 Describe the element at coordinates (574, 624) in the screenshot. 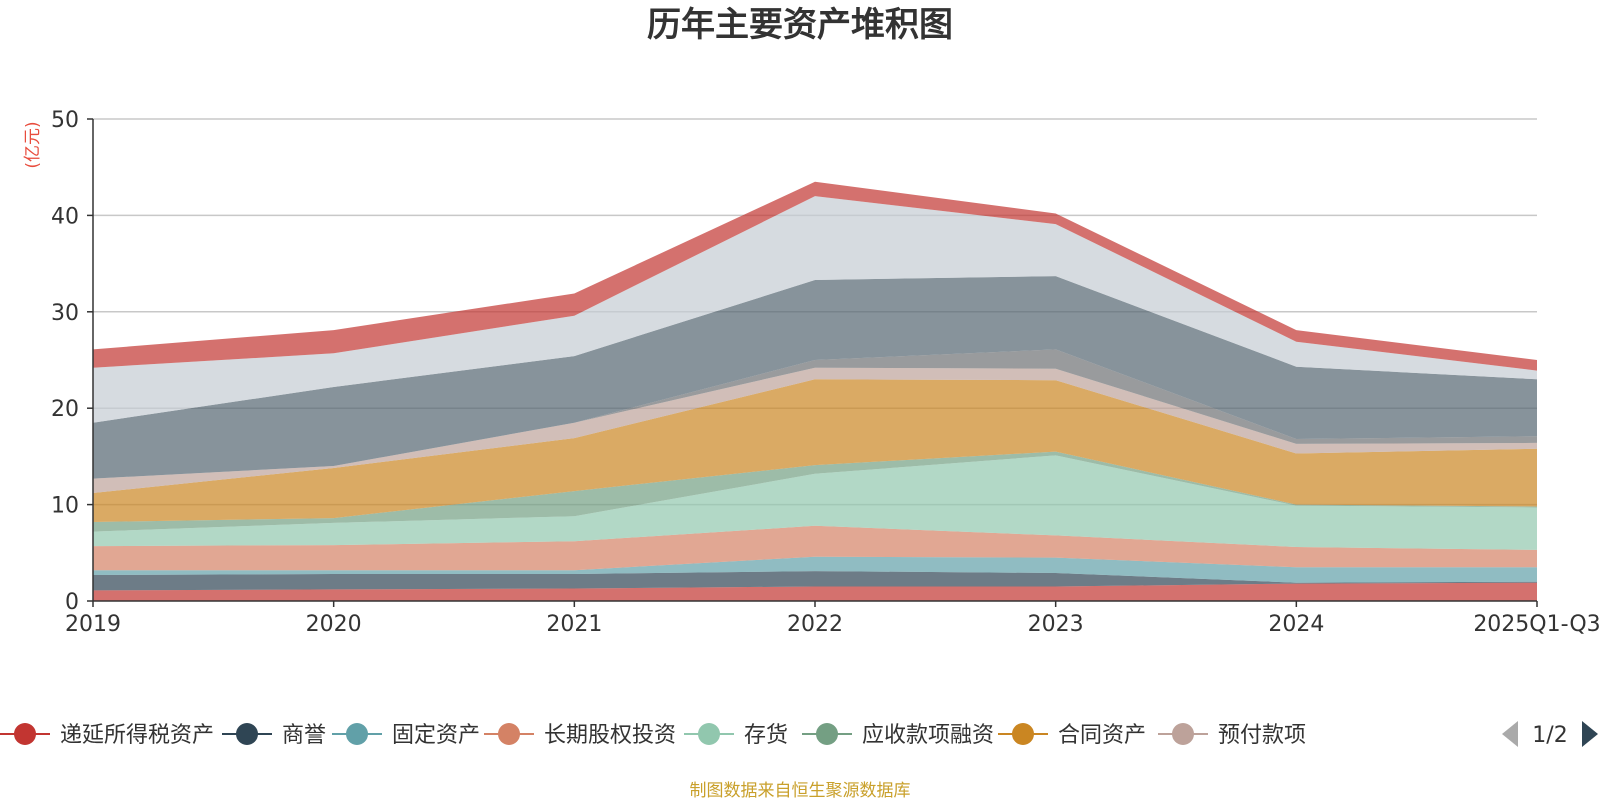

I see `x-tick-label: 2021` at that location.